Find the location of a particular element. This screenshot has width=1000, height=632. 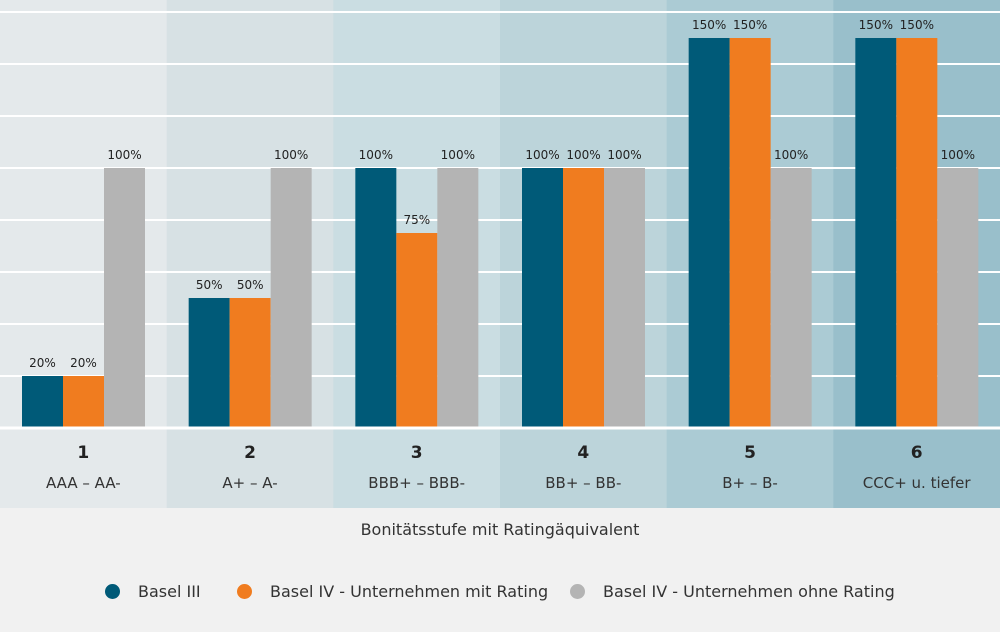

legend-item-basel-iii: Basel III is located at coordinates (153, 591).